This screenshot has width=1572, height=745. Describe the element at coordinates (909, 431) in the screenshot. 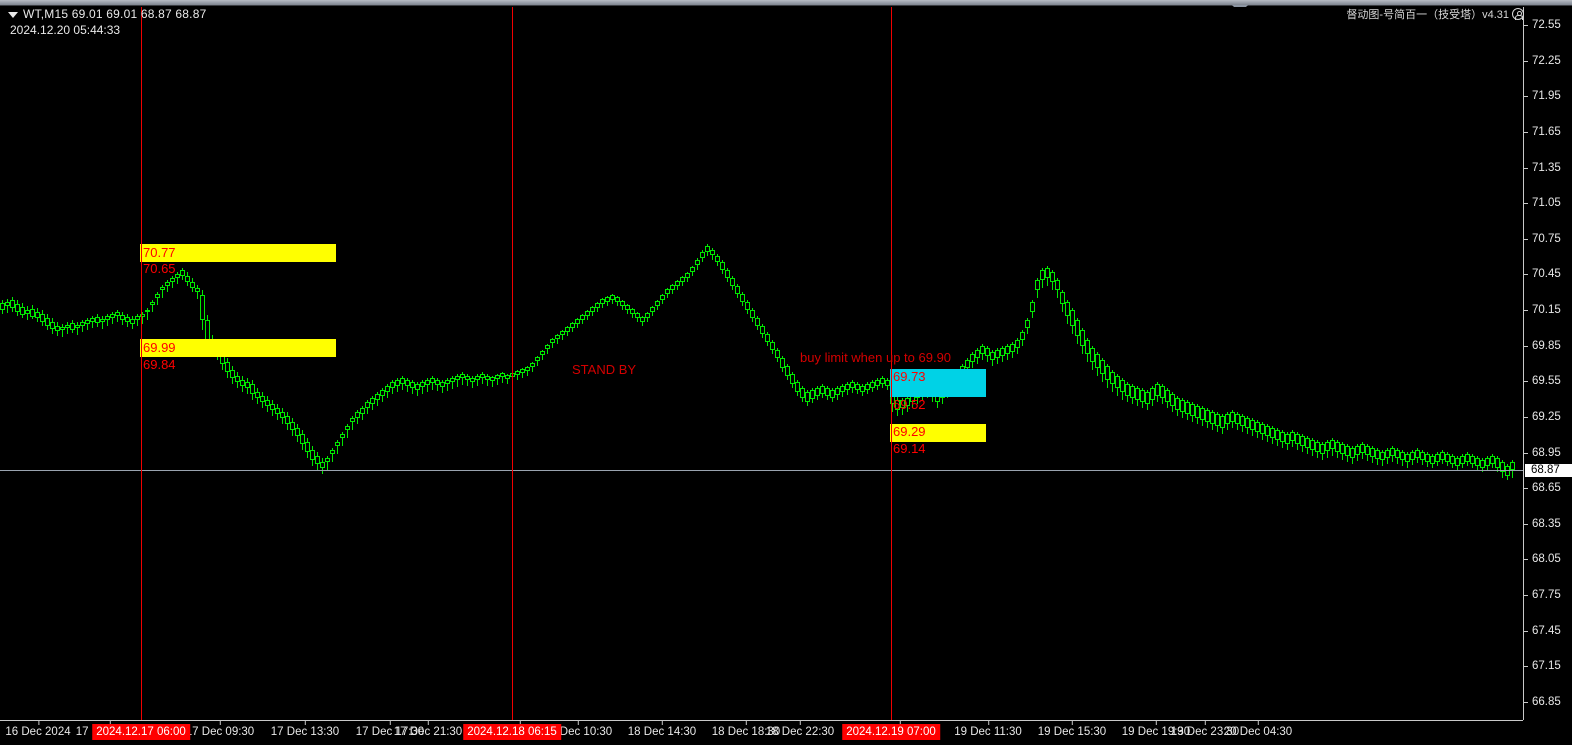

I see `demand-zone-upper-price-label: 69.29` at that location.